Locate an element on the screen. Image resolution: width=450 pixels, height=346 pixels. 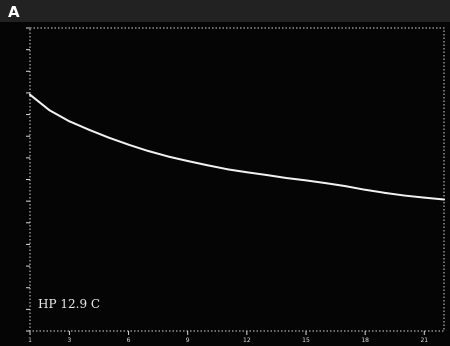
x-tick-label: 6 is located at coordinates (129, 340).